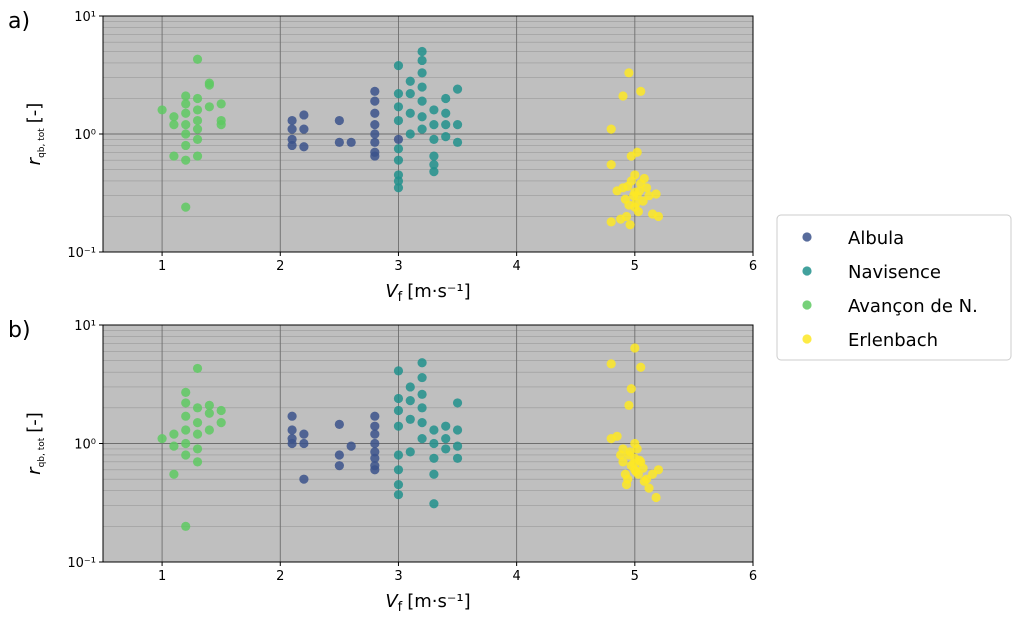 This screenshot has width=1014, height=630. What do you see at coordinates (85, 326) in the screenshot?
I see `y-tick-label: 10¹` at bounding box center [85, 326].